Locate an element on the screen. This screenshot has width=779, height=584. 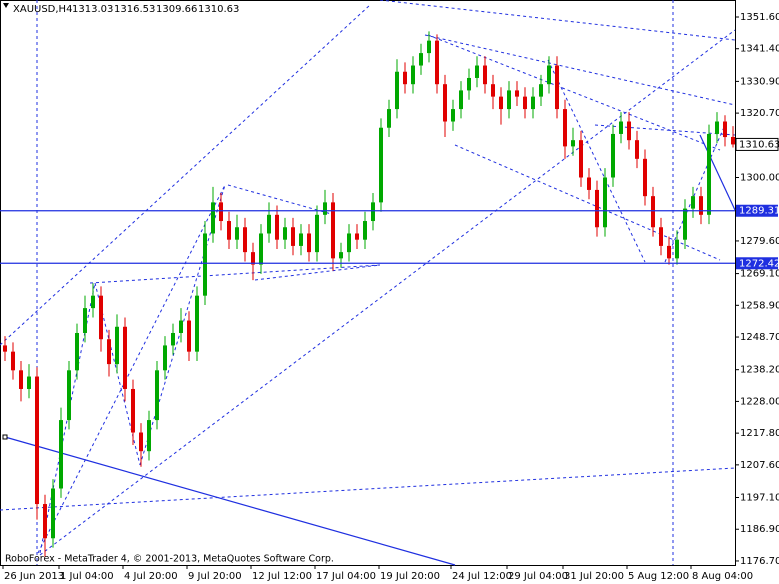
y-tick-label: 1258.90 is located at coordinates (759, 305).